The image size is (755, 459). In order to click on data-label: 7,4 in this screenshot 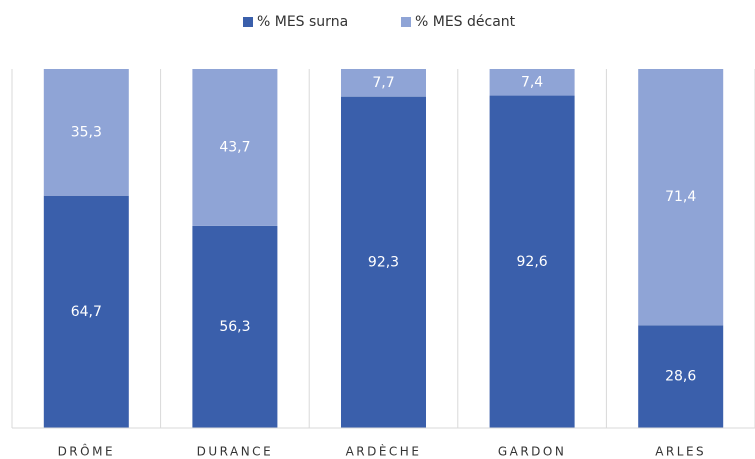, I will do `click(532, 82)`.